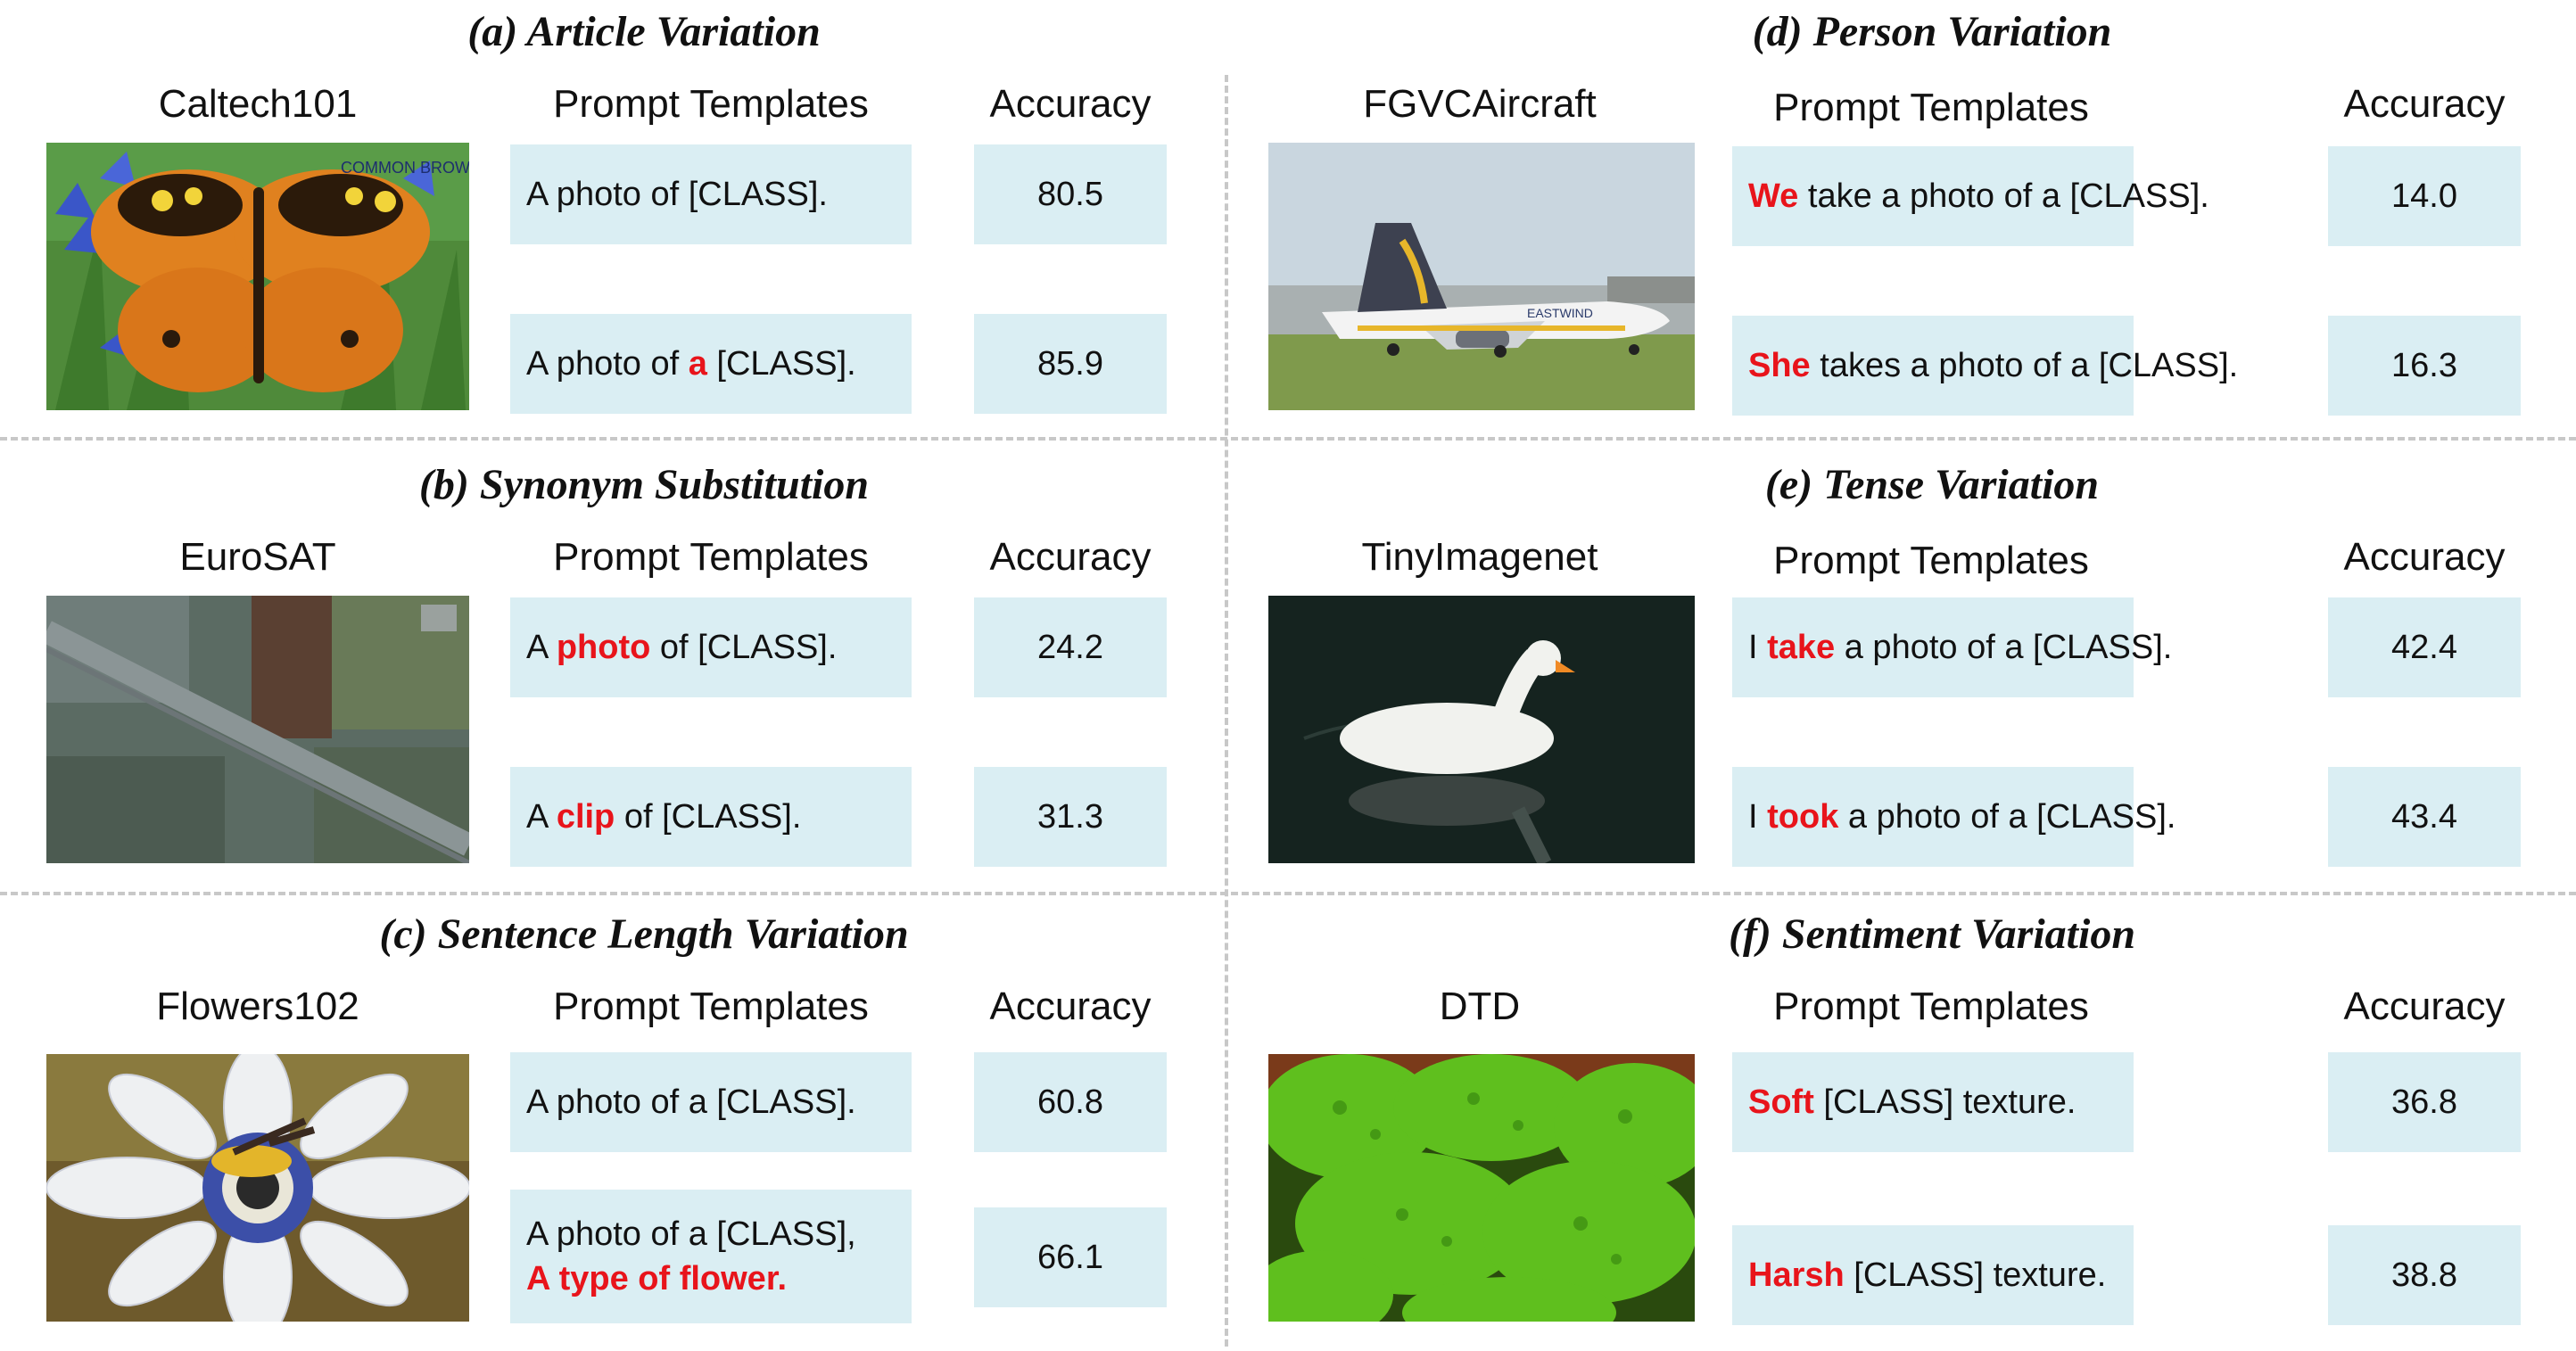 The width and height of the screenshot is (2576, 1351). What do you see at coordinates (1482, 729) in the screenshot?
I see `goose-image` at bounding box center [1482, 729].